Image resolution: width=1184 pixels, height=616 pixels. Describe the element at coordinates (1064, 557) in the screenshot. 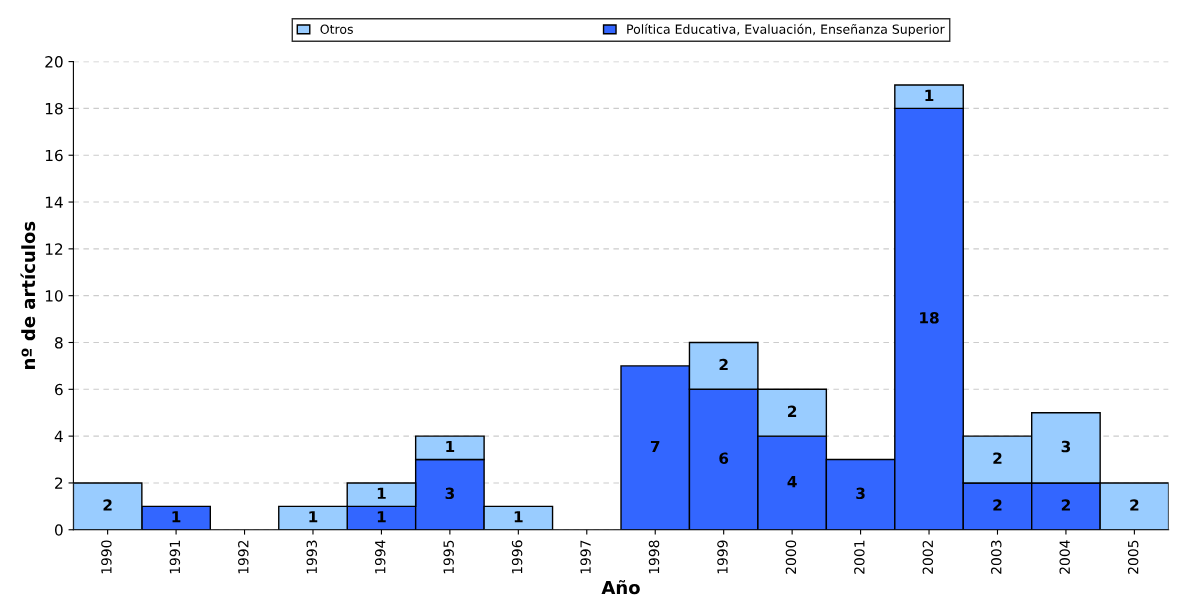

I see `x-tick-label: 2004` at that location.